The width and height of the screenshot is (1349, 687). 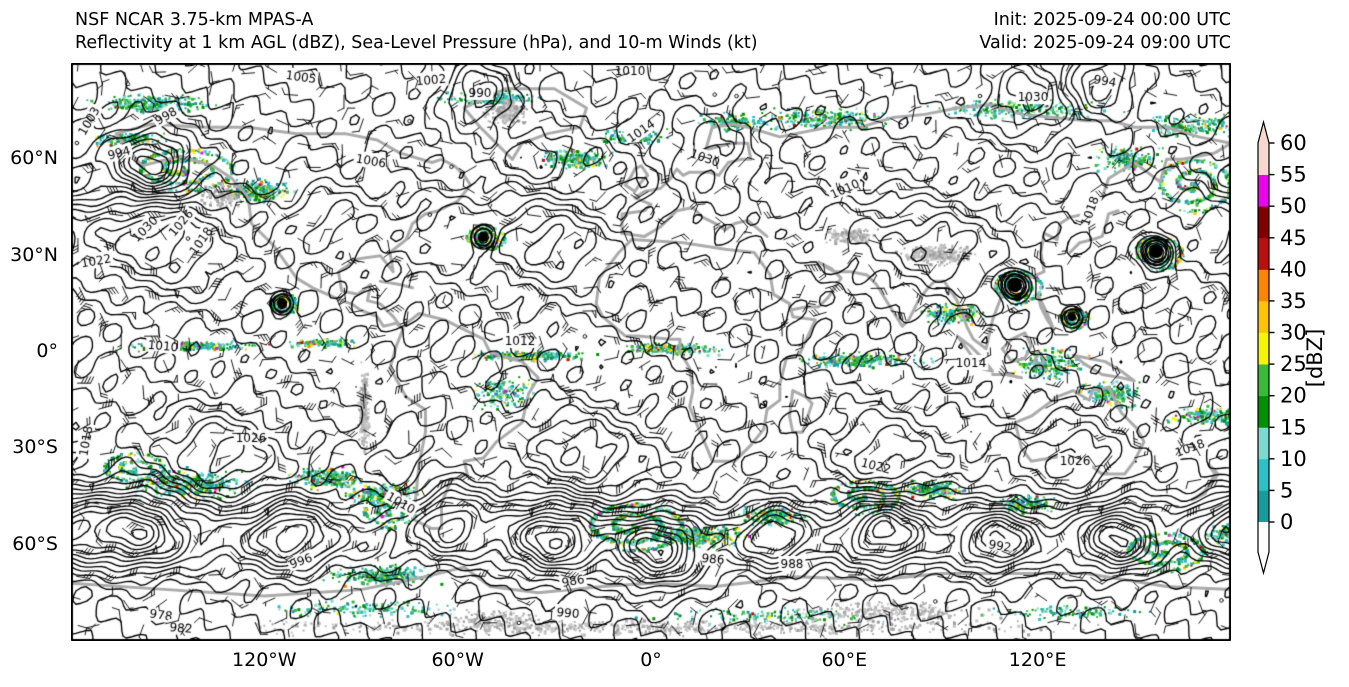 What do you see at coordinates (47, 351) in the screenshot?
I see `y-tick-label: 0°` at bounding box center [47, 351].